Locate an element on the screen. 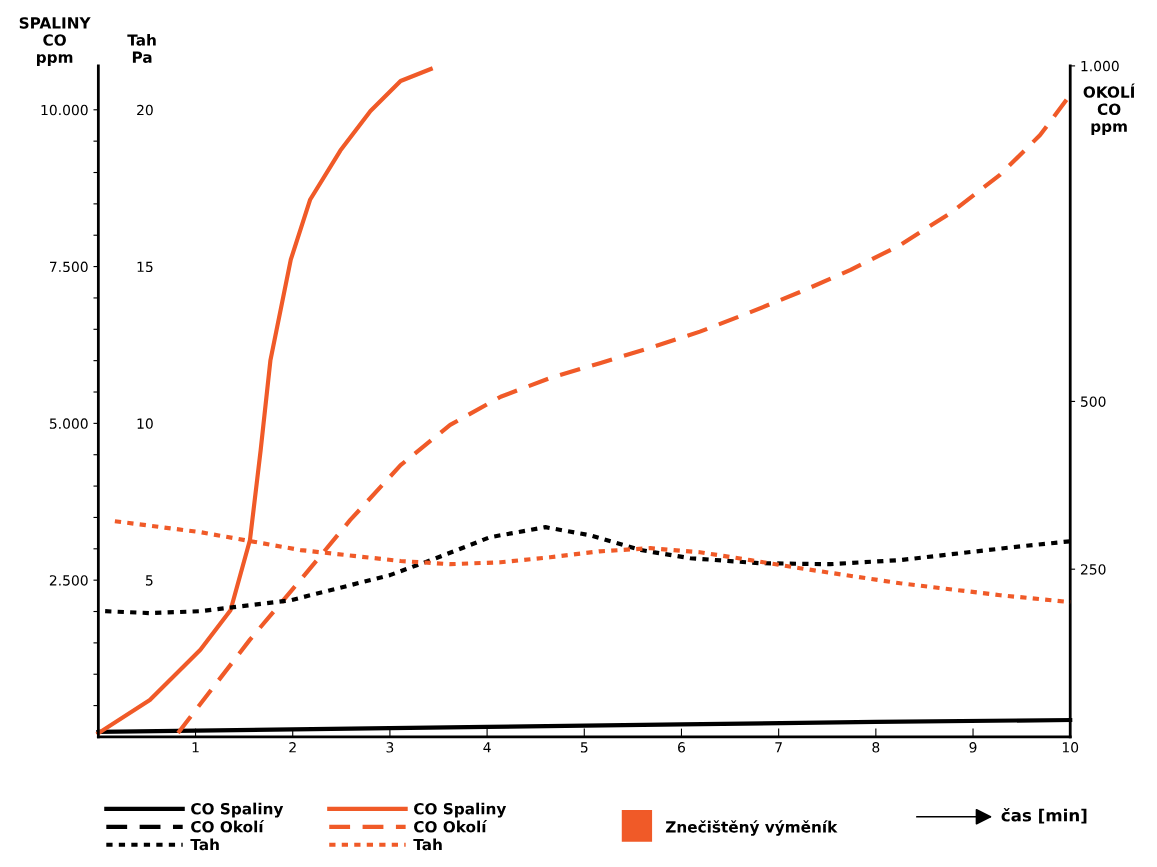 This screenshot has width=1157, height=867. x-axis-title: čas [min] is located at coordinates (1044, 815).